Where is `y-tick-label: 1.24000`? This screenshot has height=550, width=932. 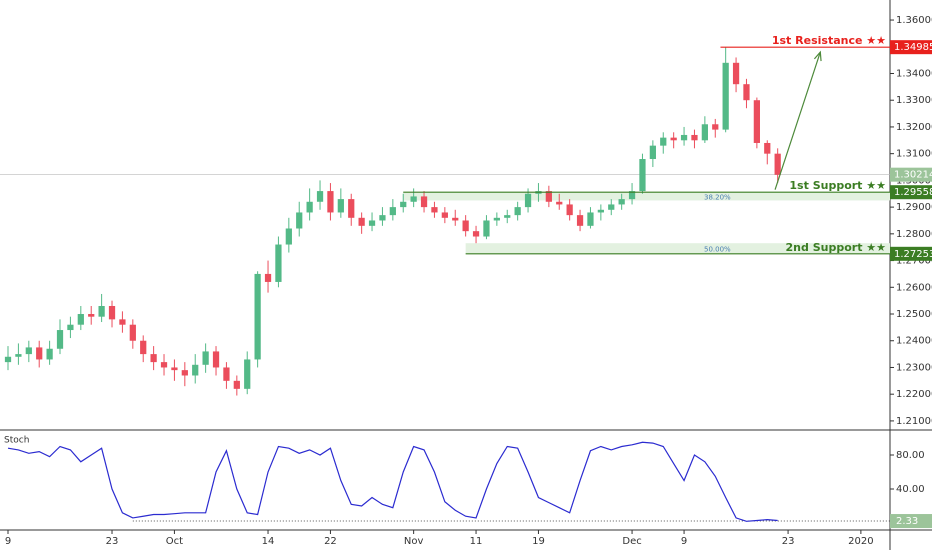
y-tick-label: 1.24000 is located at coordinates (914, 341).